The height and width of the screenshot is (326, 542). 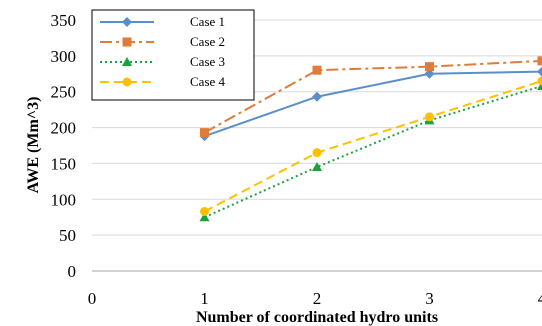 I want to click on y-tick-label: 350, so click(x=64, y=20).